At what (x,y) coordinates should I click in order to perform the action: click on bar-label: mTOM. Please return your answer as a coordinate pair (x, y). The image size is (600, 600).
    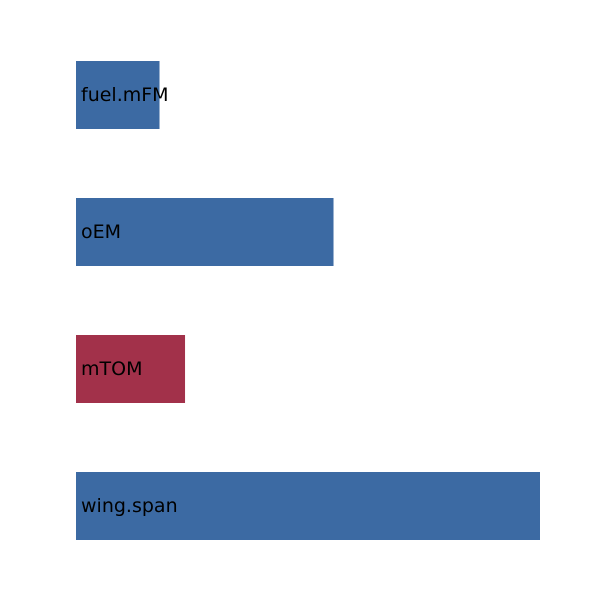
    Looking at the image, I should click on (111, 369).